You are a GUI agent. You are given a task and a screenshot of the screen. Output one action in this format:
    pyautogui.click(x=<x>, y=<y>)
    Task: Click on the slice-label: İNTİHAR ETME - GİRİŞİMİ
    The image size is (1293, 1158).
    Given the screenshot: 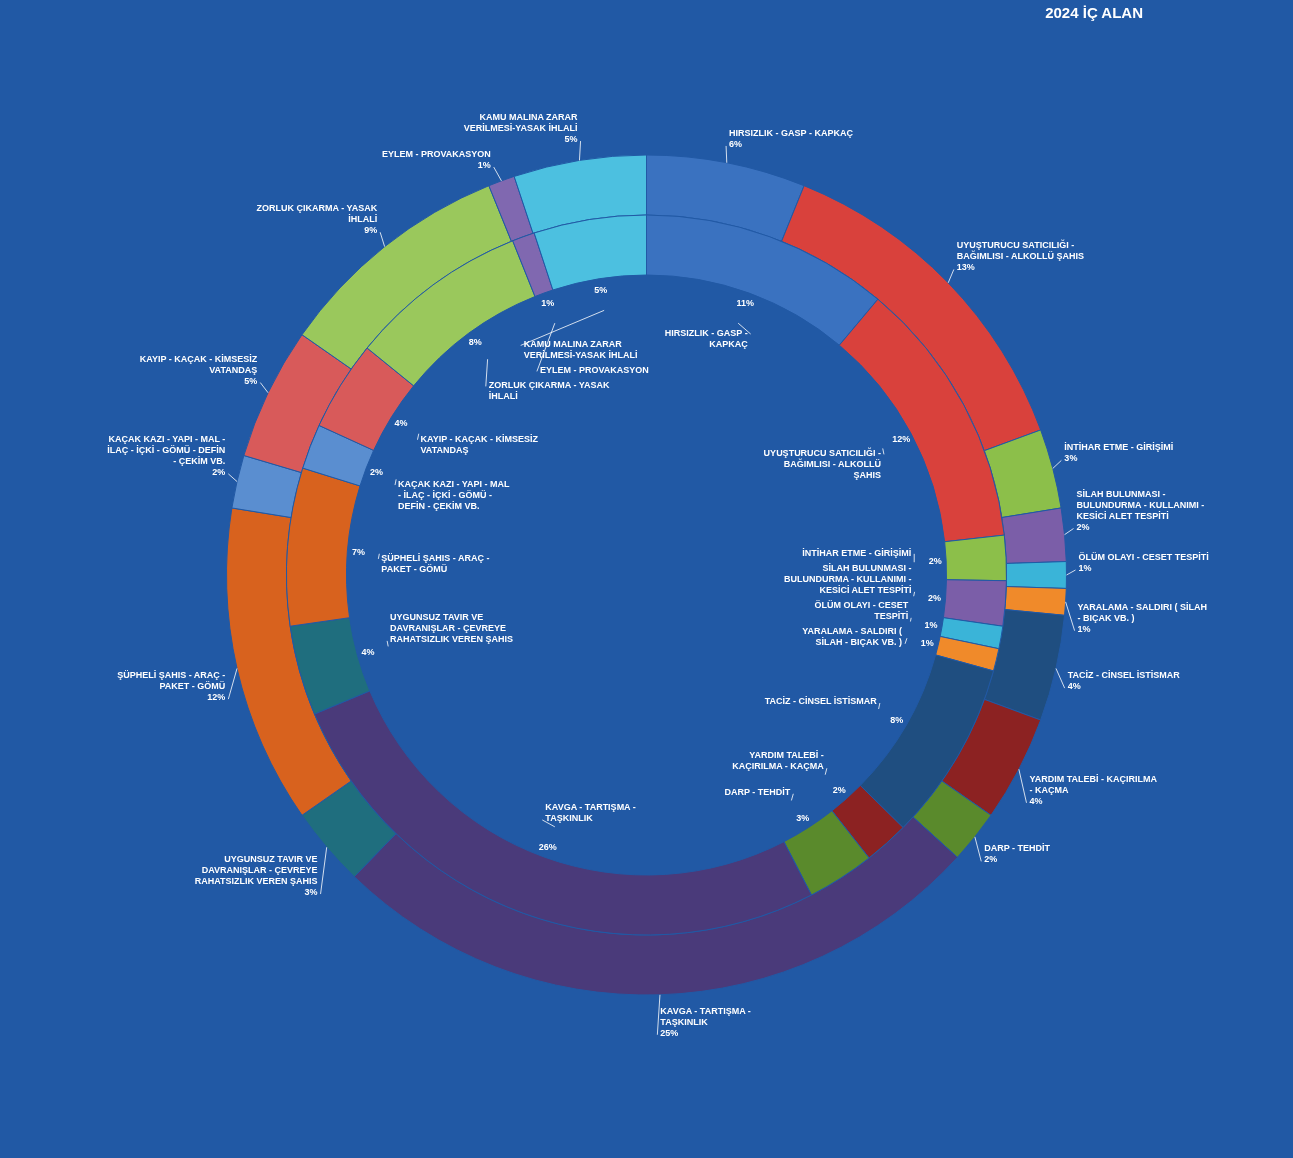 What is the action you would take?
    pyautogui.click(x=1119, y=447)
    